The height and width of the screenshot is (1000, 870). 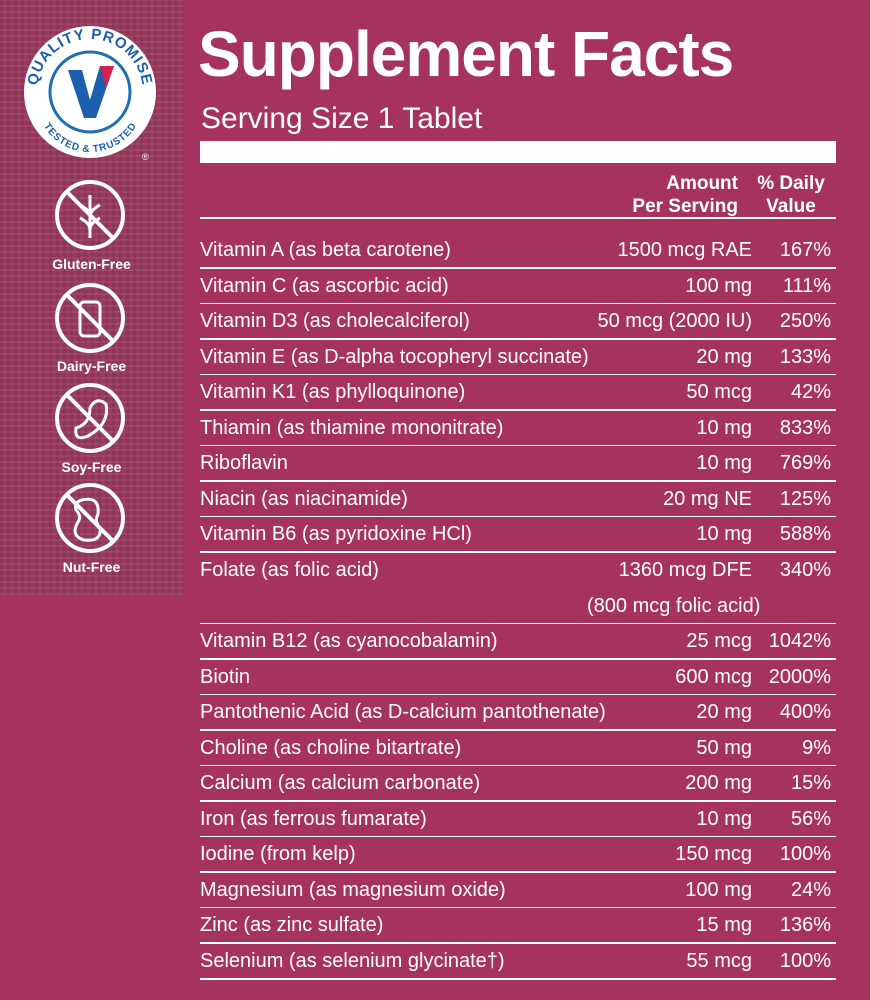 I want to click on daily-value: 111%, so click(x=806, y=285).